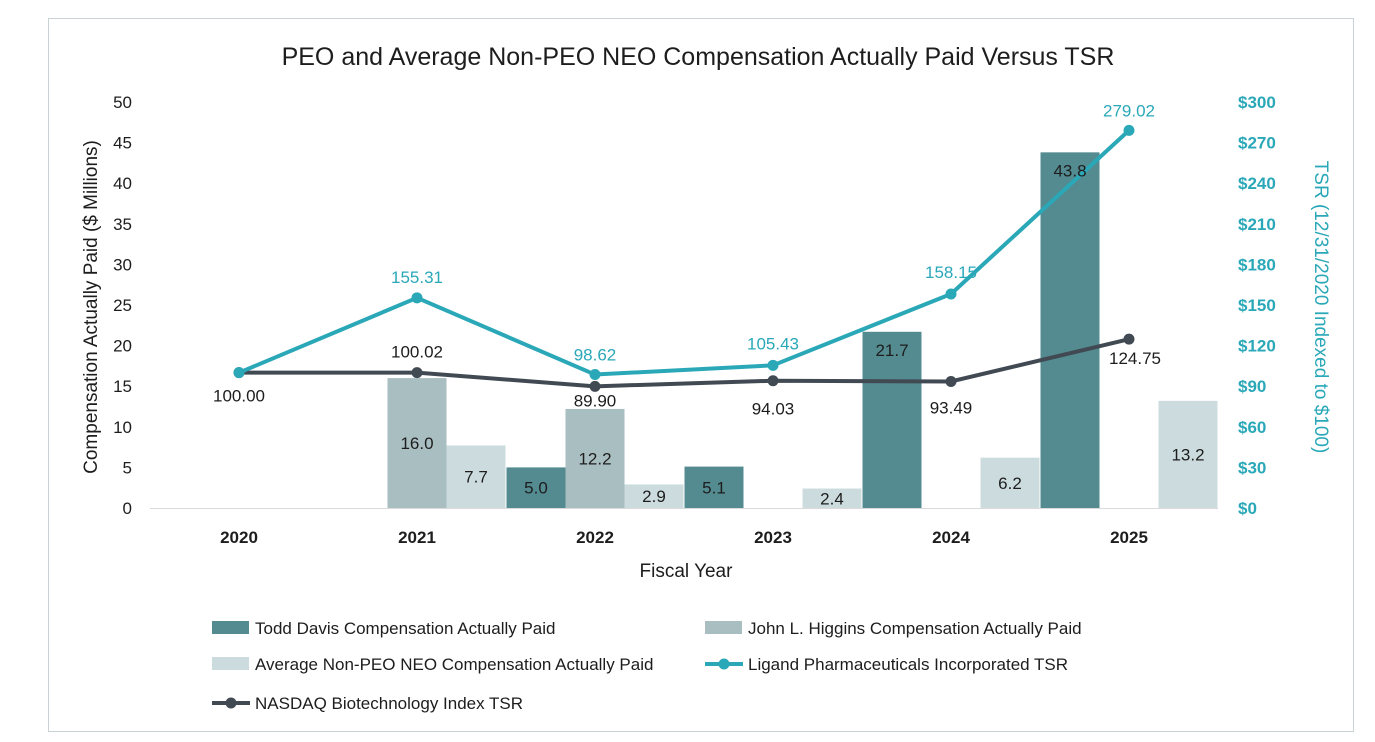 The image size is (1375, 742). I want to click on bar-value-label: 6.2, so click(1010, 483).